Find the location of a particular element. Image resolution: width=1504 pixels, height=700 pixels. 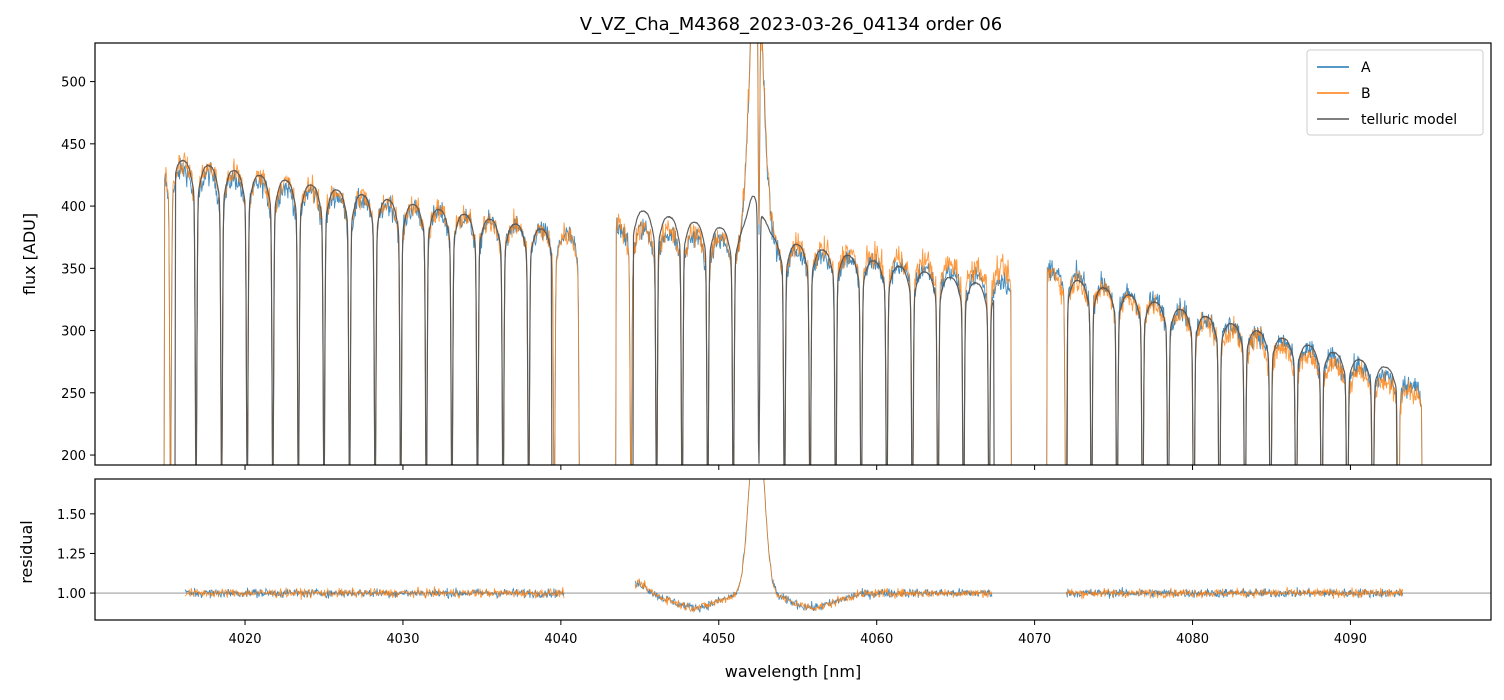

residual-ytick-label: 1.25 is located at coordinates (71, 554).